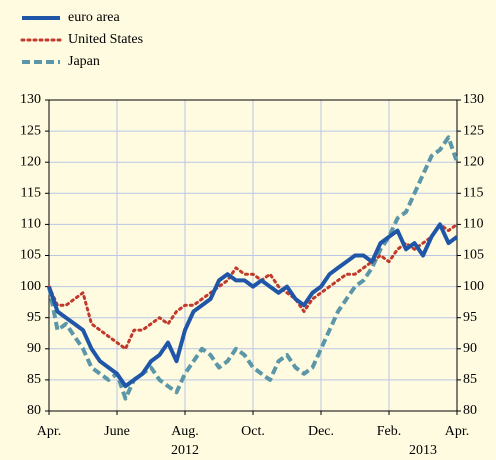 This screenshot has width=496, height=460. I want to click on x-year-label: 2013, so click(423, 450).